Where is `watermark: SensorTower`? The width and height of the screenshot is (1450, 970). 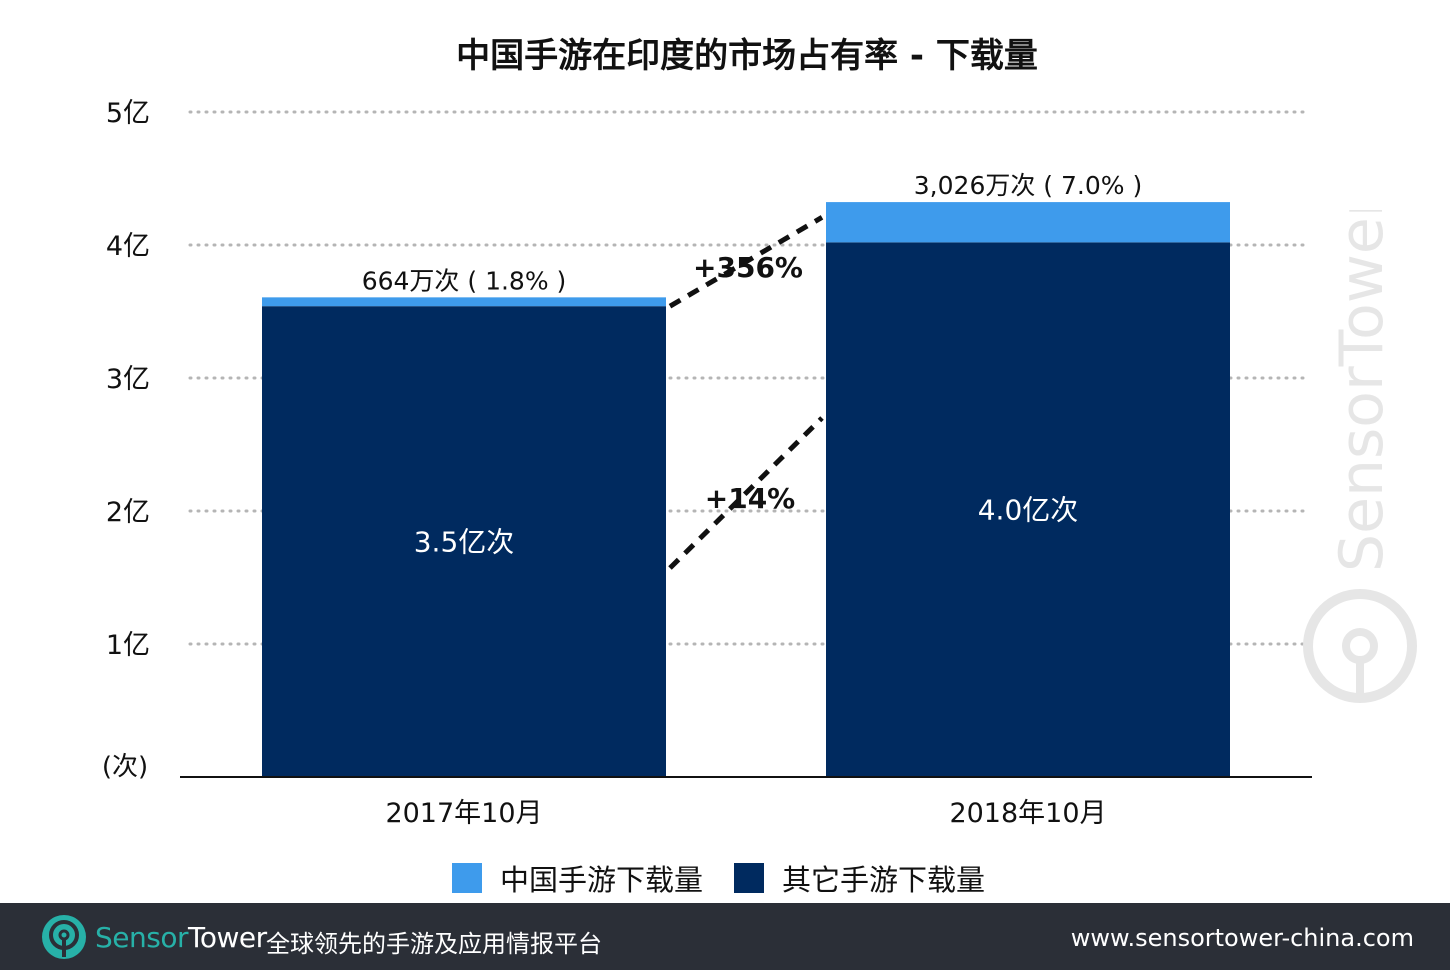 watermark: SensorTower is located at coordinates (1360, 451).